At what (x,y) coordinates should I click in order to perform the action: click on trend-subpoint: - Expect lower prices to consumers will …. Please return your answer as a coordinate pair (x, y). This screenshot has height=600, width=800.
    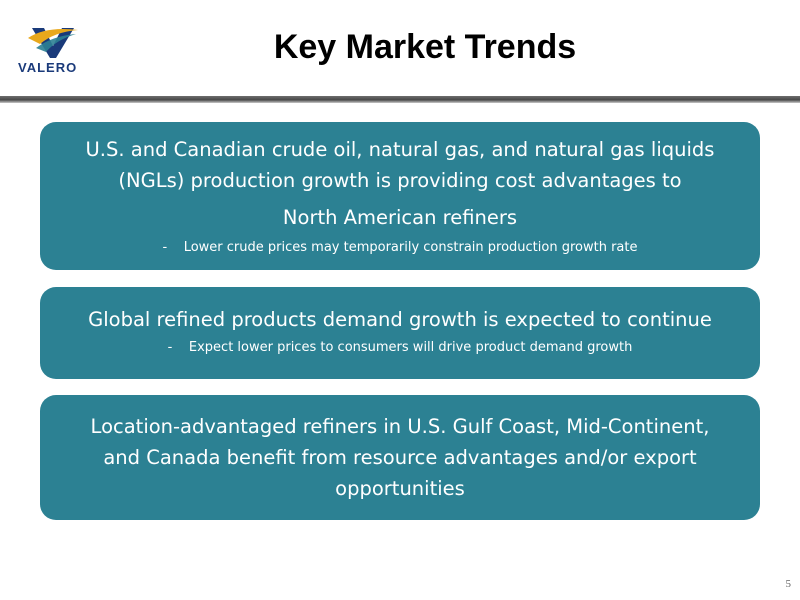
    Looking at the image, I should click on (400, 347).